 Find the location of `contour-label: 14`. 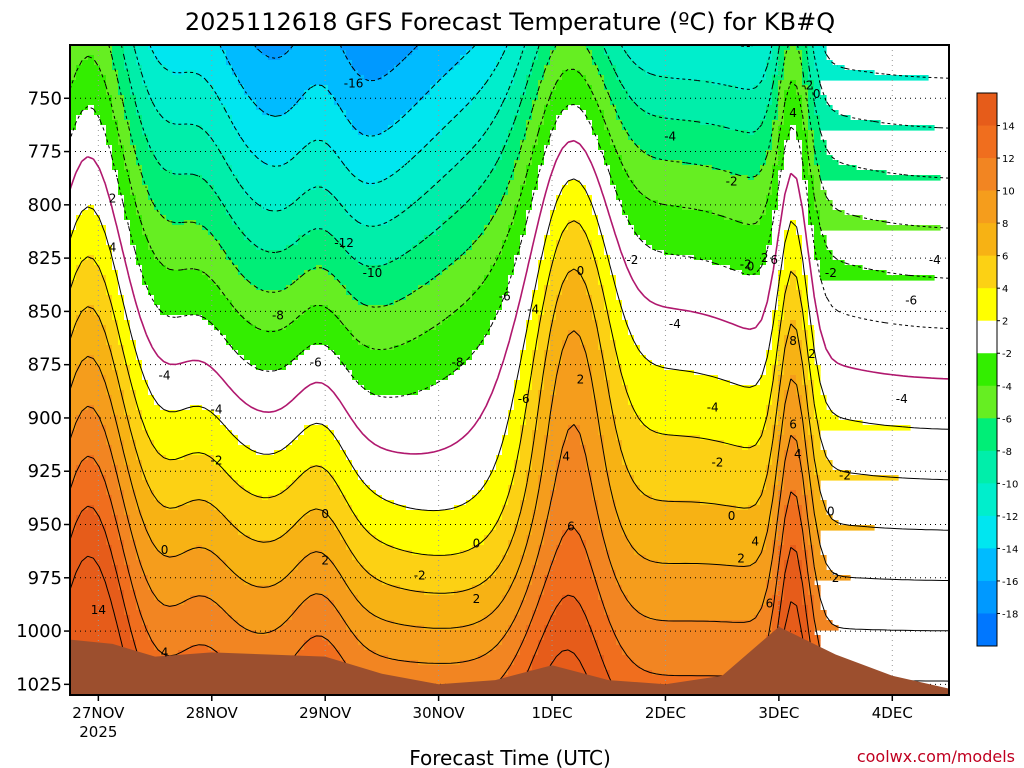

contour-label: 14 is located at coordinates (98, 610).